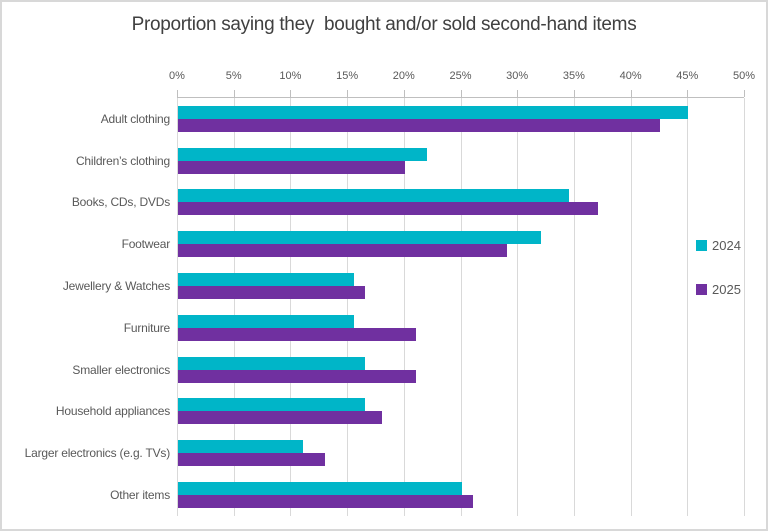 The width and height of the screenshot is (768, 531). Describe the element at coordinates (573, 76) in the screenshot. I see `x-axis-tick-label: 35%` at that location.